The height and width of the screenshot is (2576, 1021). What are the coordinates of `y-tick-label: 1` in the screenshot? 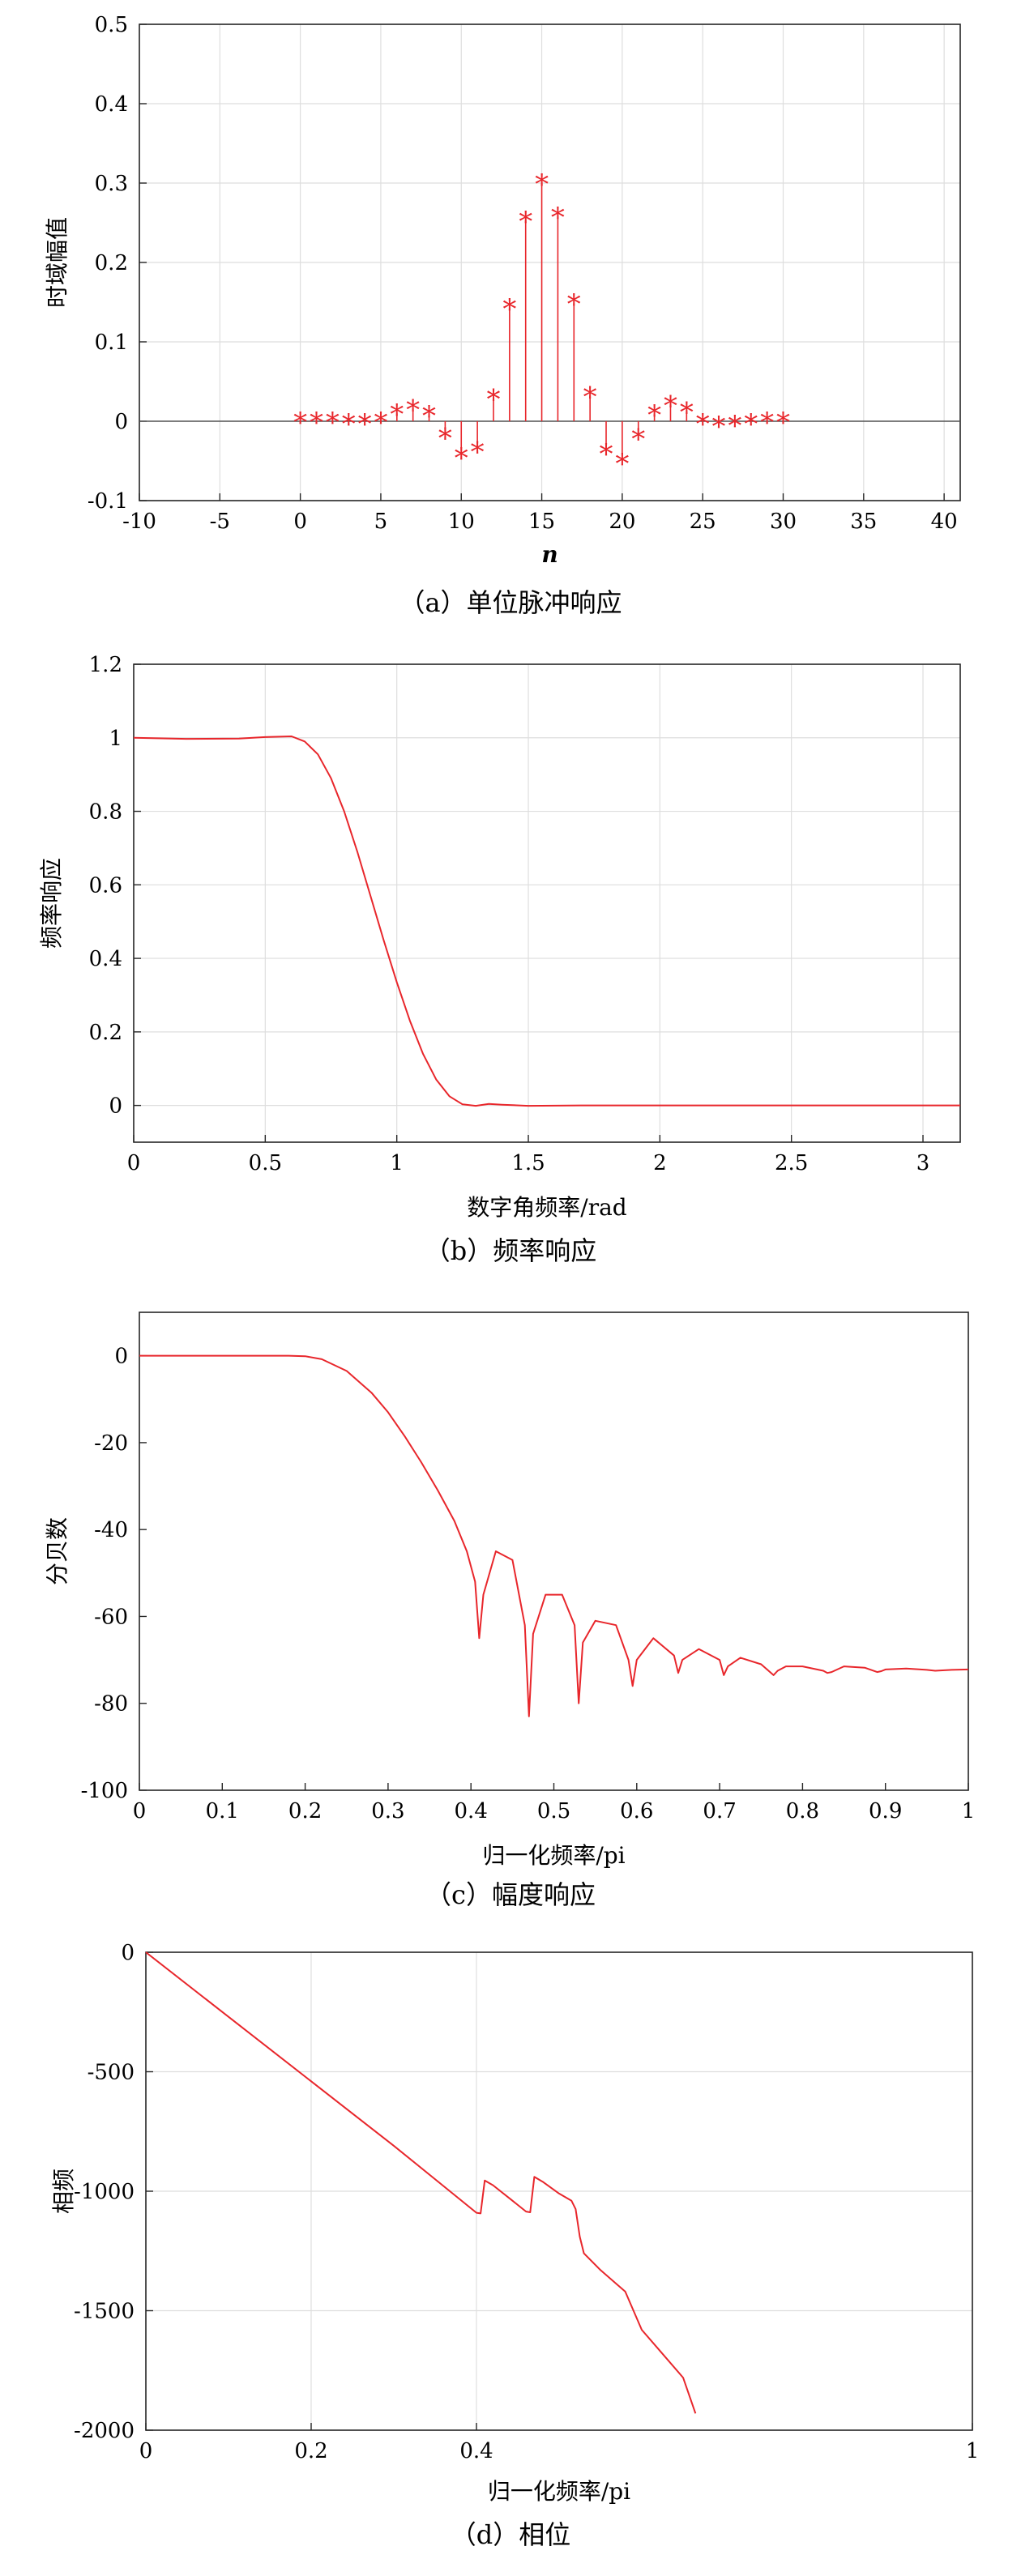 It's located at (116, 739).